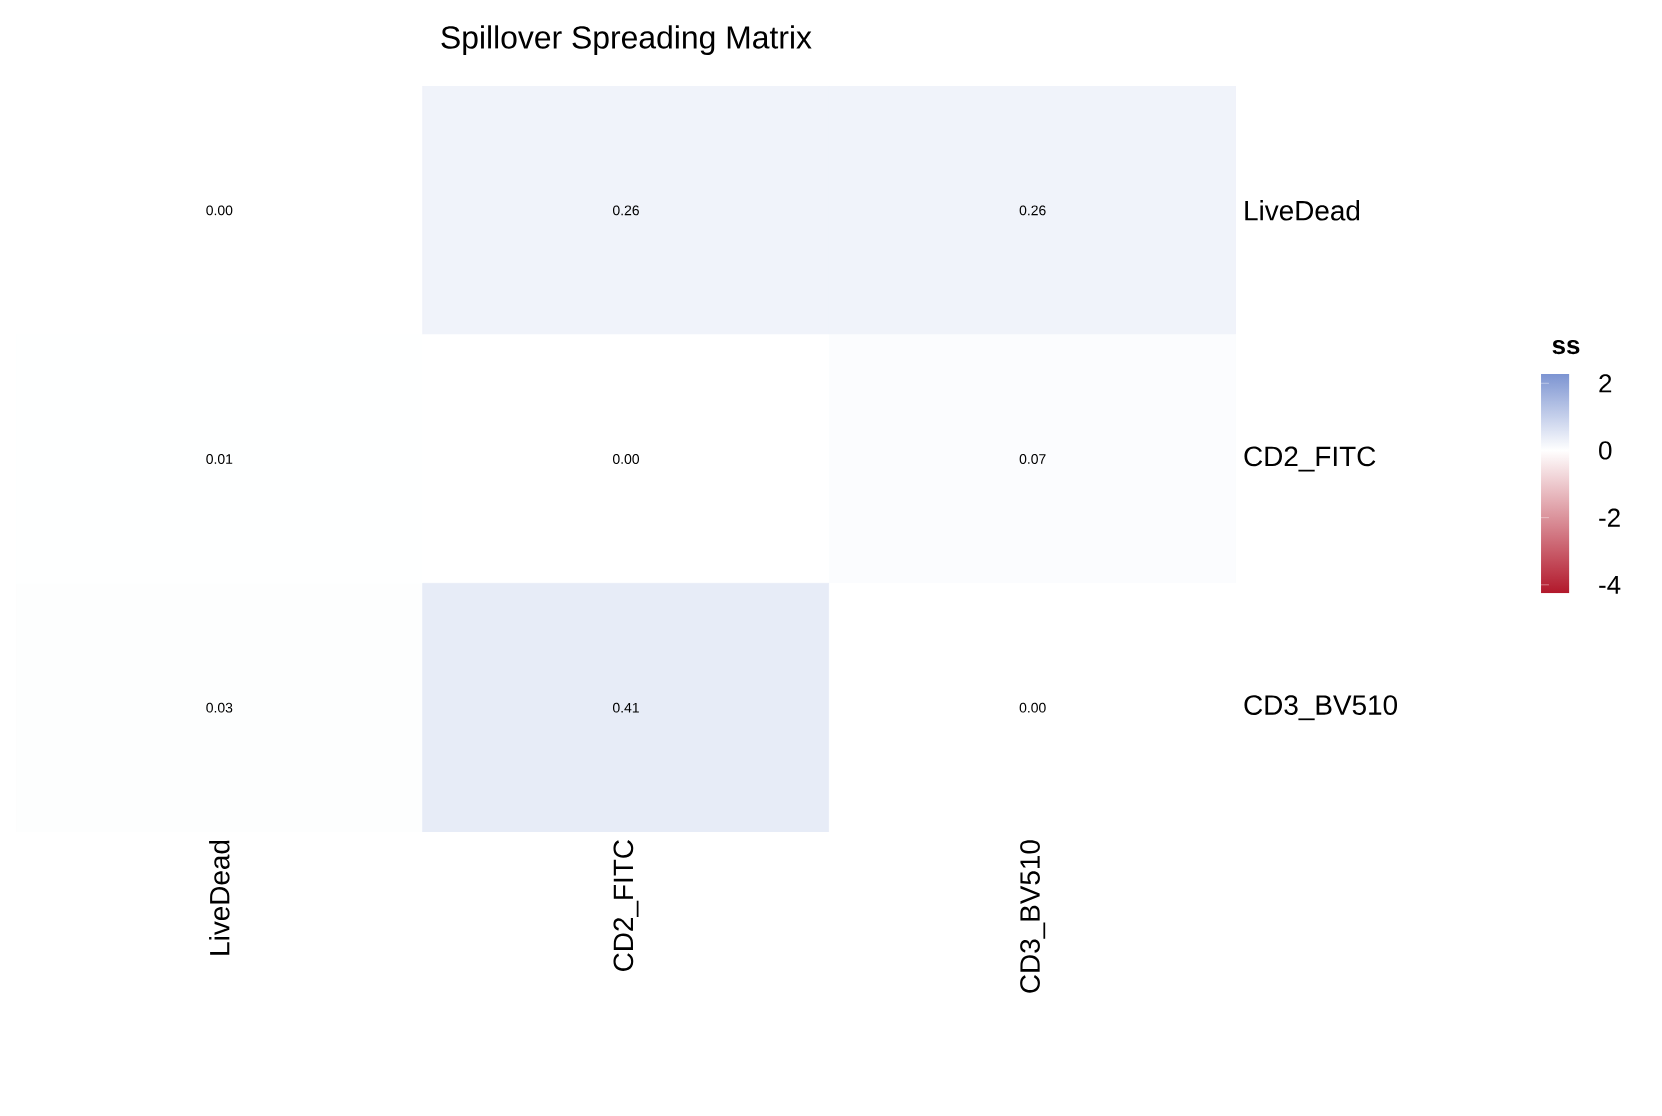  I want to click on x-tick-label: CD3_BV510, so click(1033, 916).